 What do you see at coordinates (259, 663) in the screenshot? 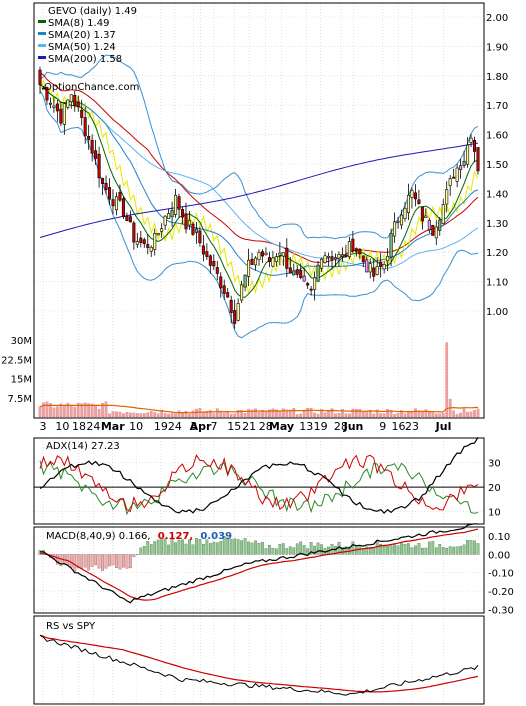
I see `rs-average-line` at bounding box center [259, 663].